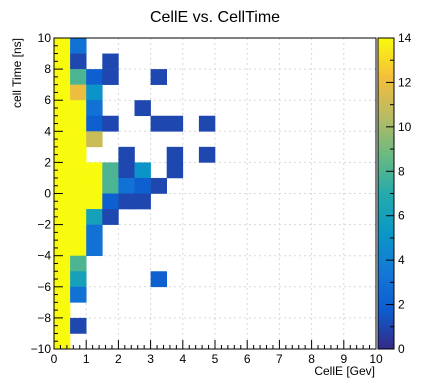  I want to click on y-axis-label: cell Time [ns], so click(17, 73).